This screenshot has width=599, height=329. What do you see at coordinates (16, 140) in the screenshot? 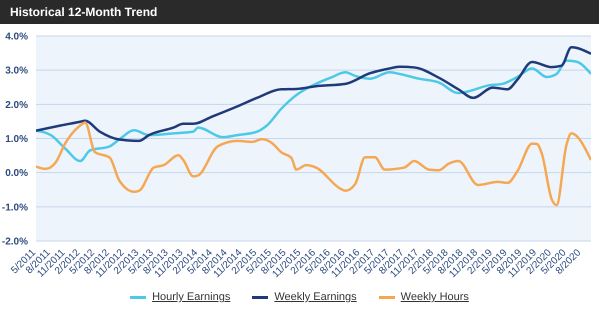
I see `y-tick-label: 1.0%` at bounding box center [16, 140].